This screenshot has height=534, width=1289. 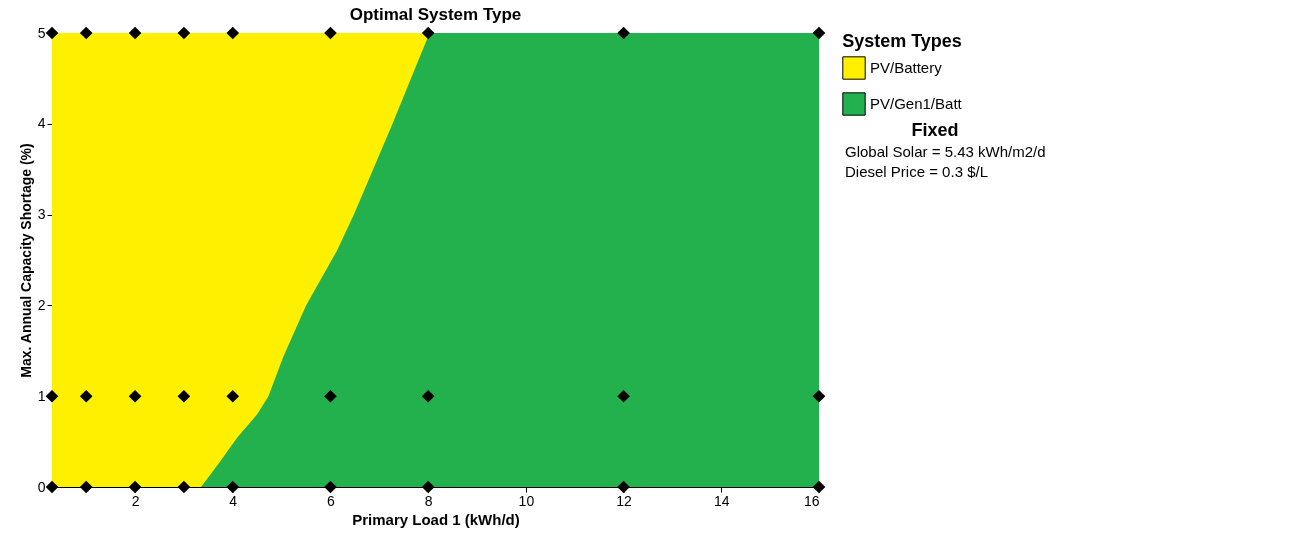 What do you see at coordinates (526, 500) in the screenshot?
I see `x-tick-label: 10` at bounding box center [526, 500].